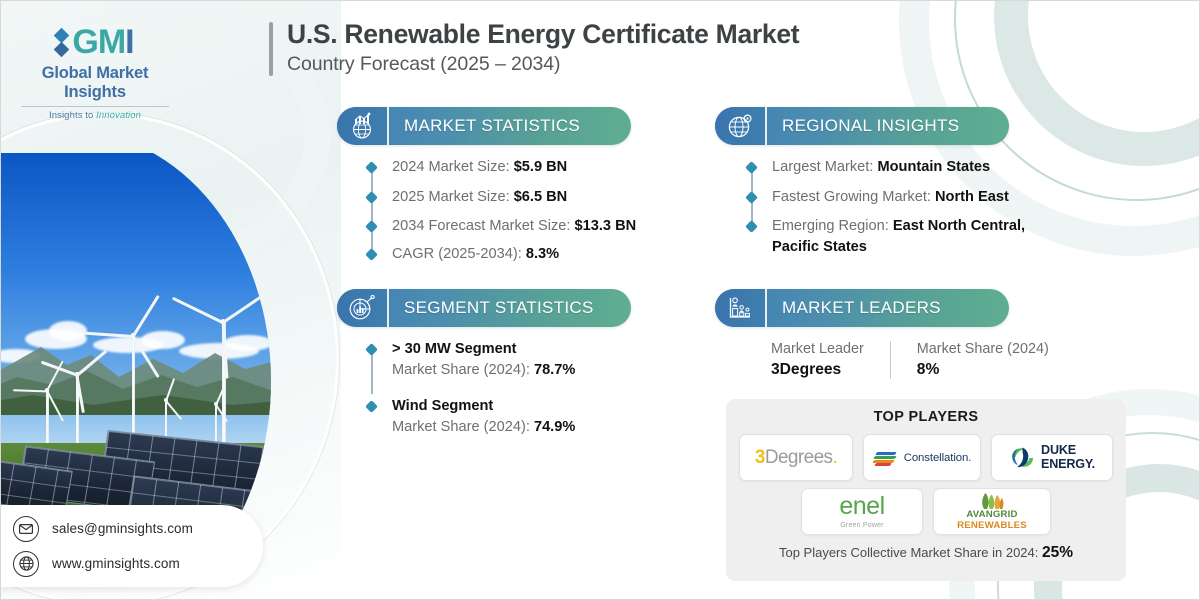  I want to click on globe-icon, so click(26, 563).